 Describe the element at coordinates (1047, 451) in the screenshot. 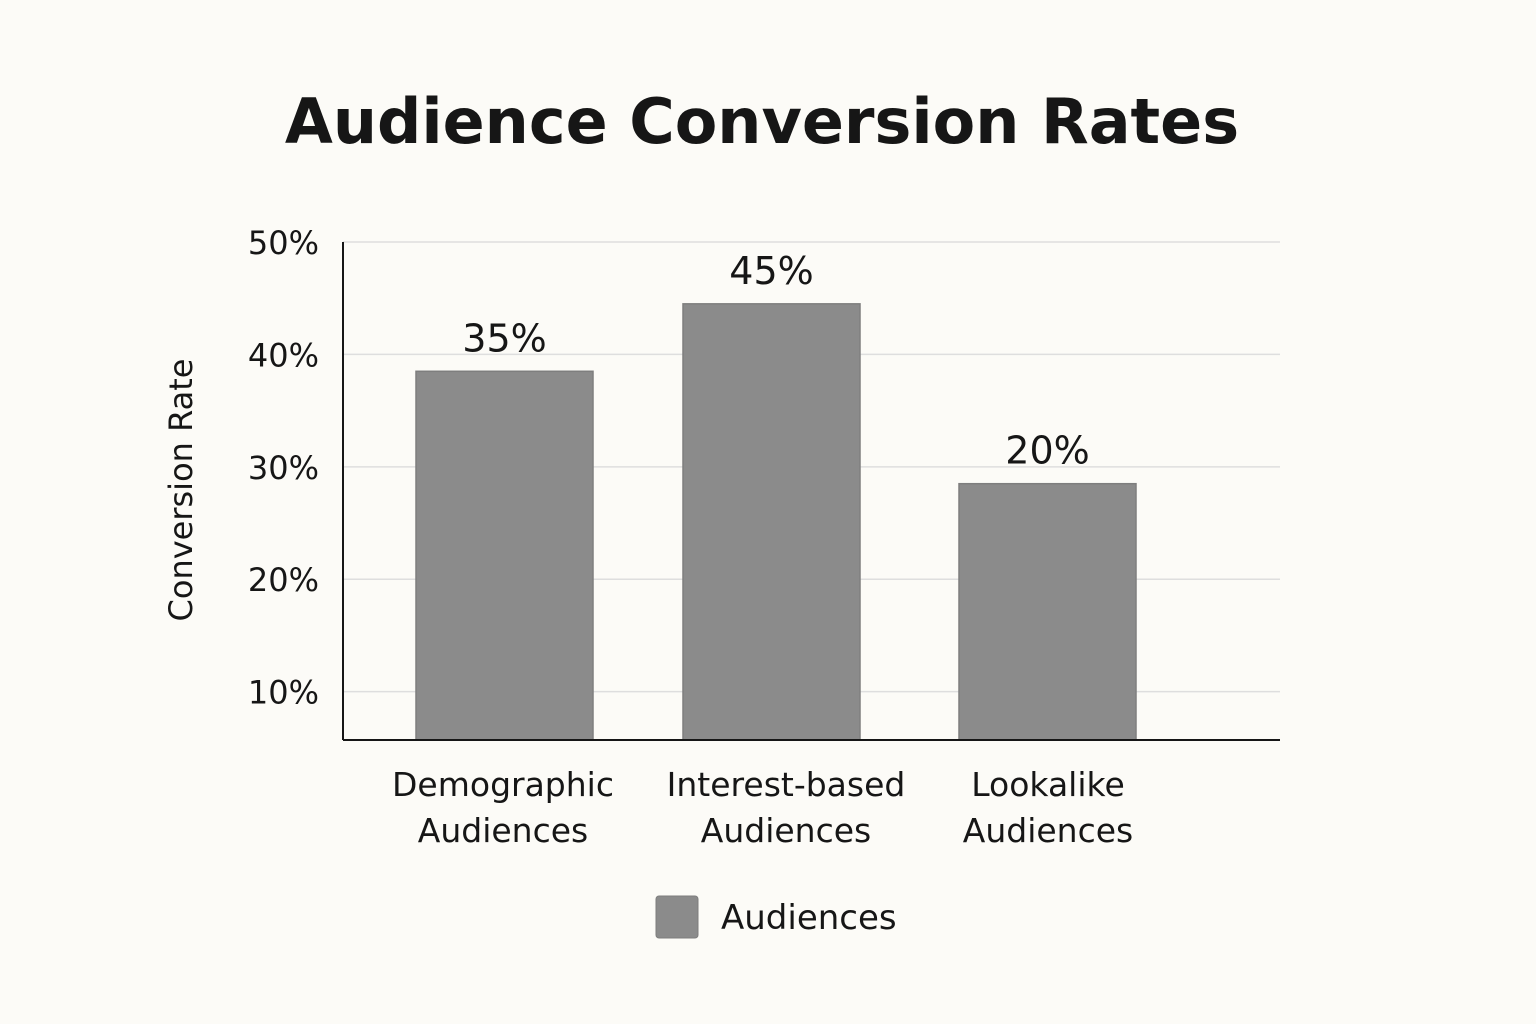

I see `data-label: 20%` at that location.